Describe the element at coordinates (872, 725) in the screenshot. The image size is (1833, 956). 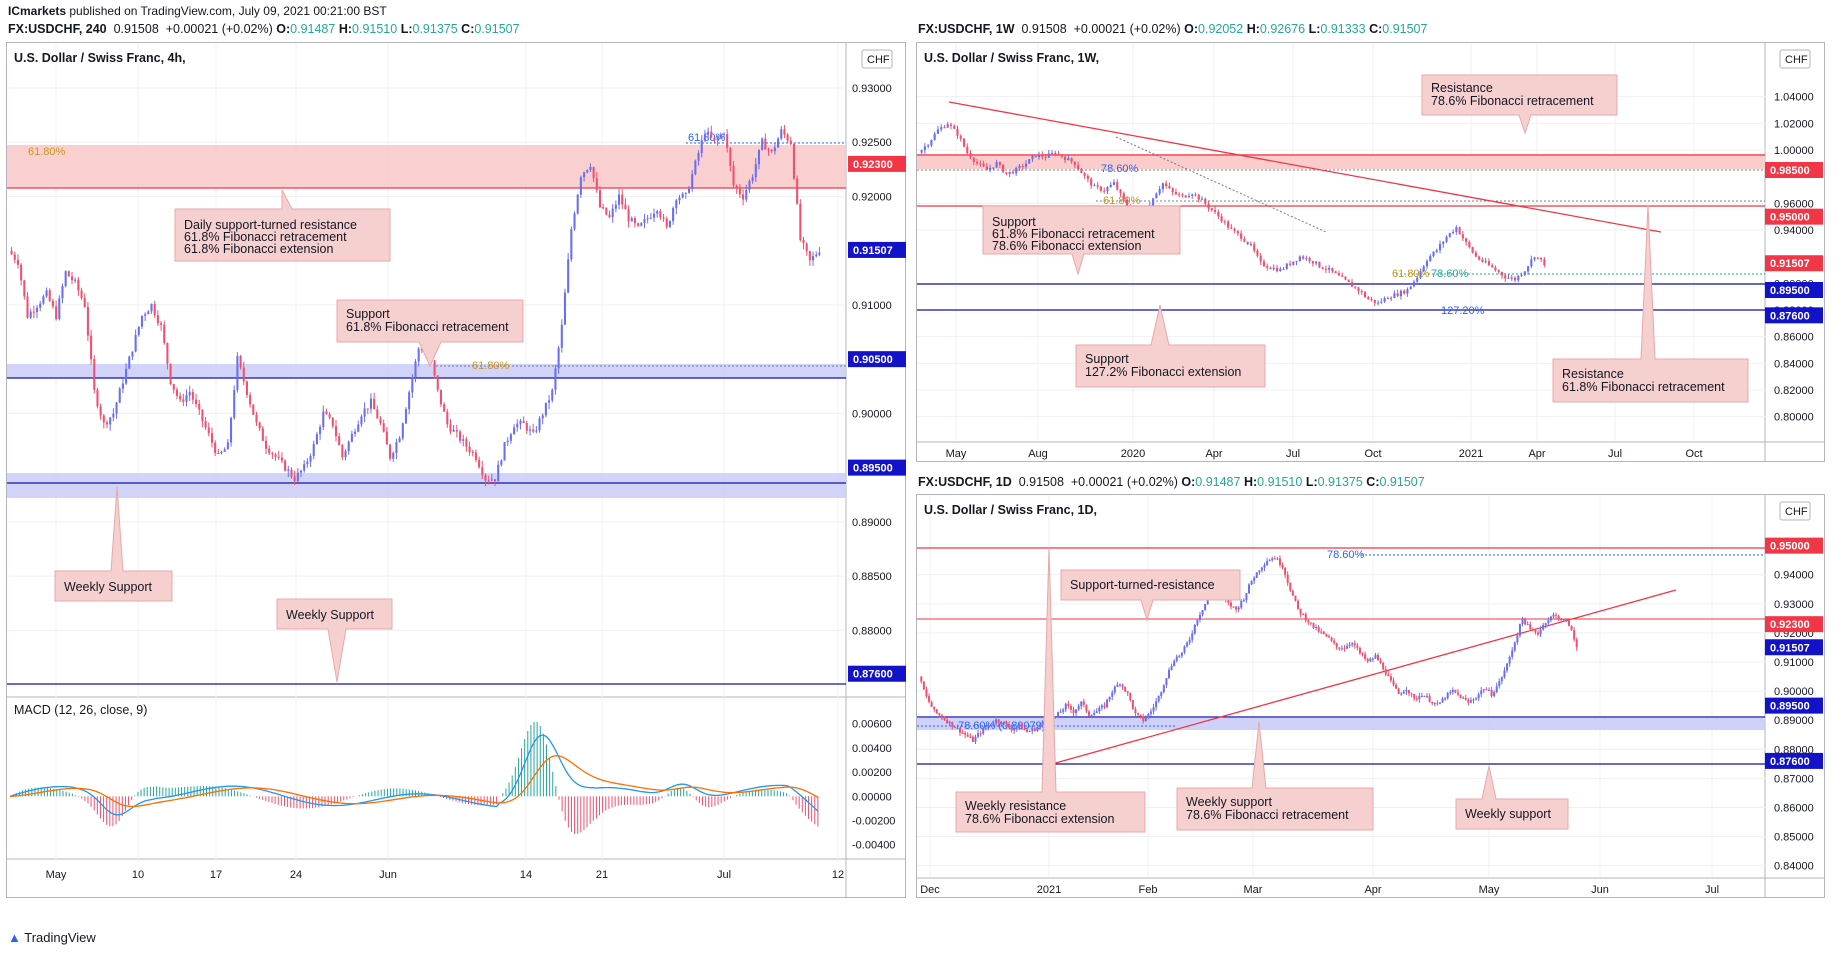
I see `macd-tick-label: 0.00600` at that location.